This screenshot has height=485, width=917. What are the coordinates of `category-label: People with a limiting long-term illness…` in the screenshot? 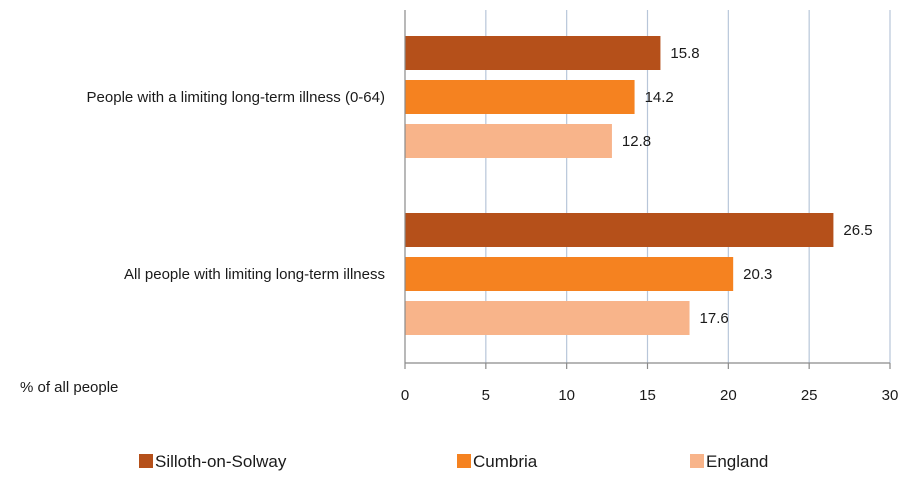 It's located at (236, 97).